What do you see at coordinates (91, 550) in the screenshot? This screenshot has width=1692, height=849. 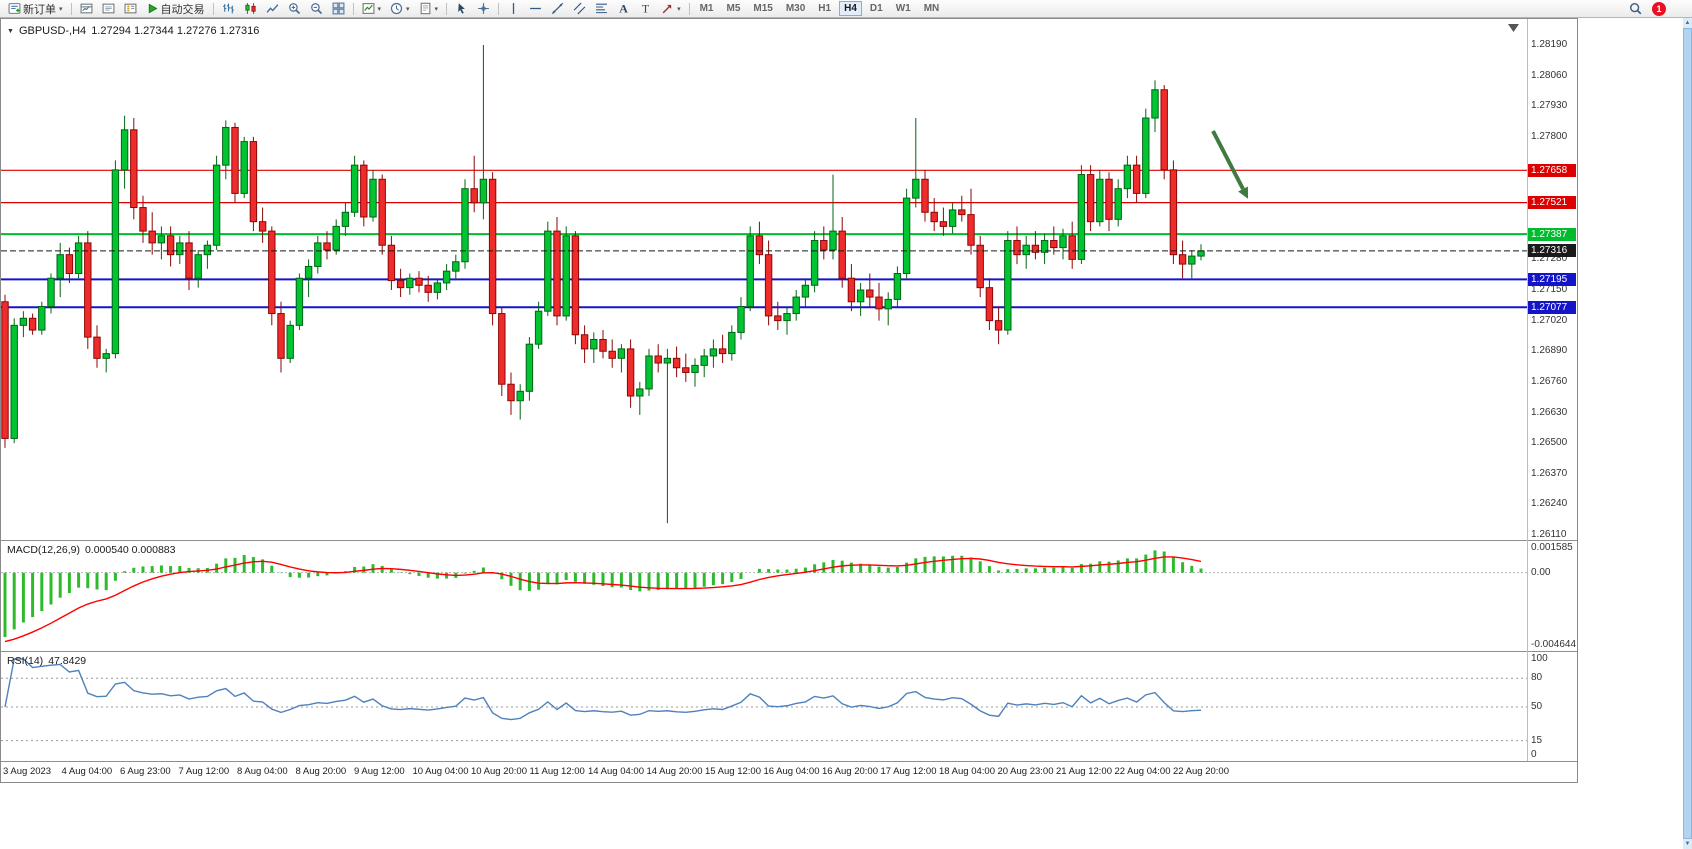 I see `macd-indicator-label: MACD(12,26,9) 0.000540 0.000883` at bounding box center [91, 550].